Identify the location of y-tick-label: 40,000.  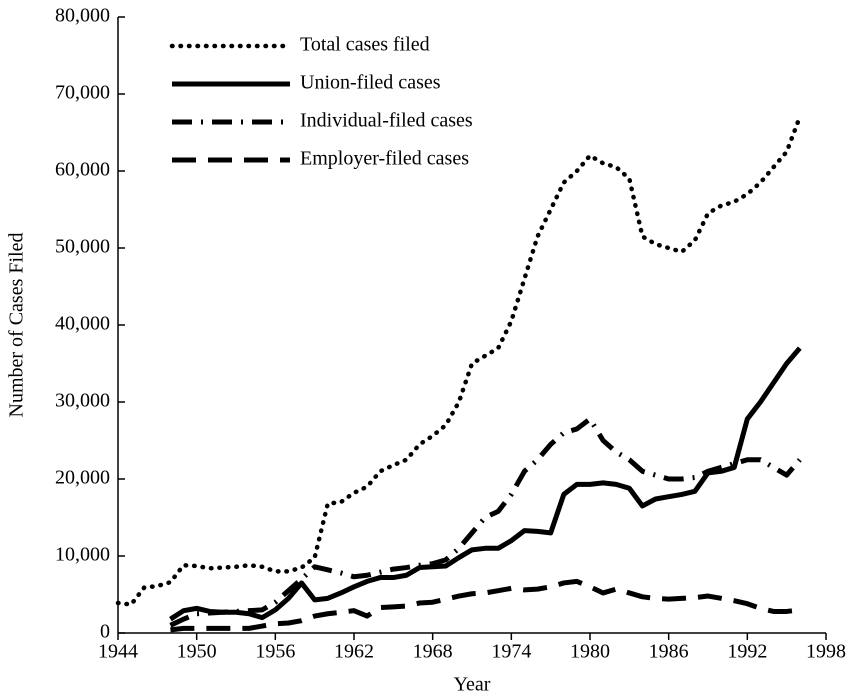
(82, 324).